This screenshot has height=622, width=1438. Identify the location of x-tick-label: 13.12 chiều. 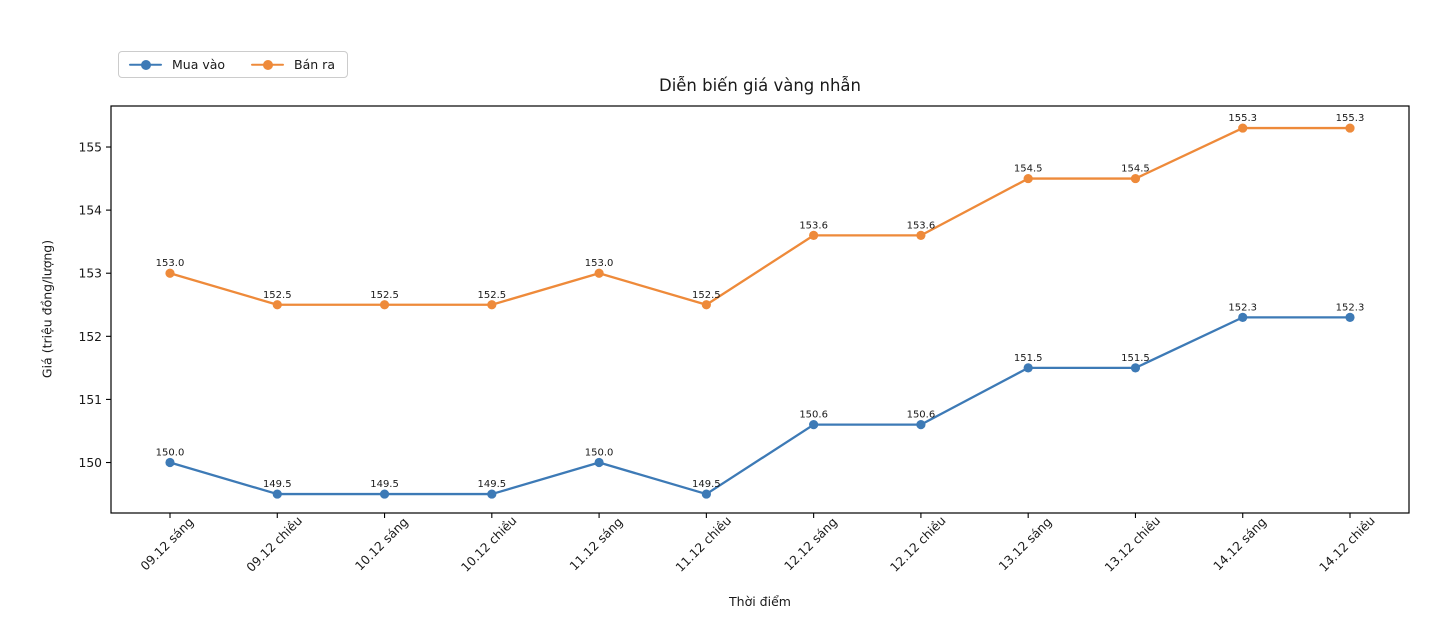
(1132, 544).